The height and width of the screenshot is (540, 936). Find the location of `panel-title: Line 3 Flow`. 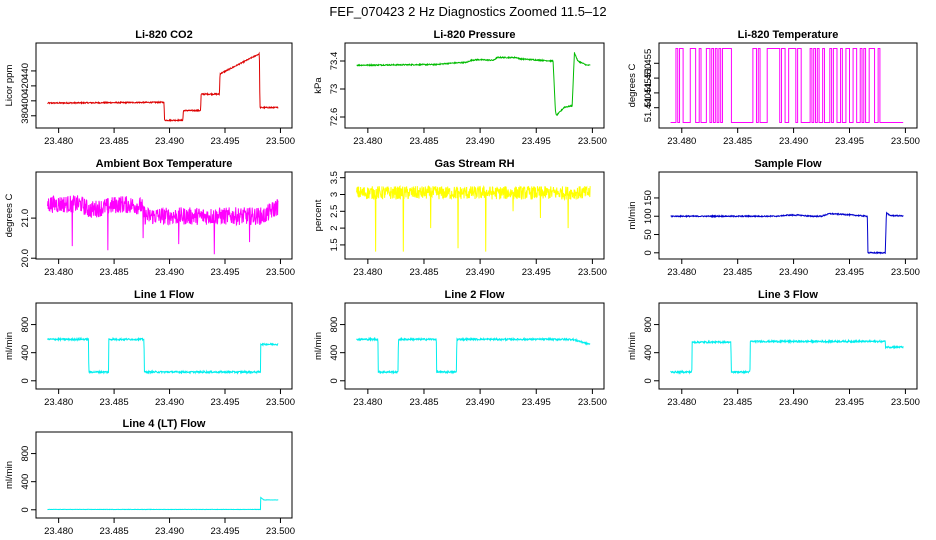

panel-title: Line 3 Flow is located at coordinates (788, 295).